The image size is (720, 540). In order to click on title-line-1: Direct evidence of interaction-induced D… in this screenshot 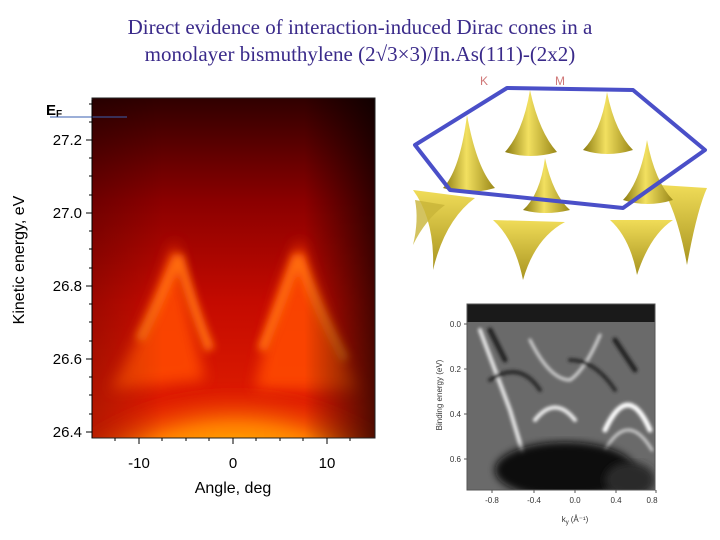, I will do `click(360, 27)`.